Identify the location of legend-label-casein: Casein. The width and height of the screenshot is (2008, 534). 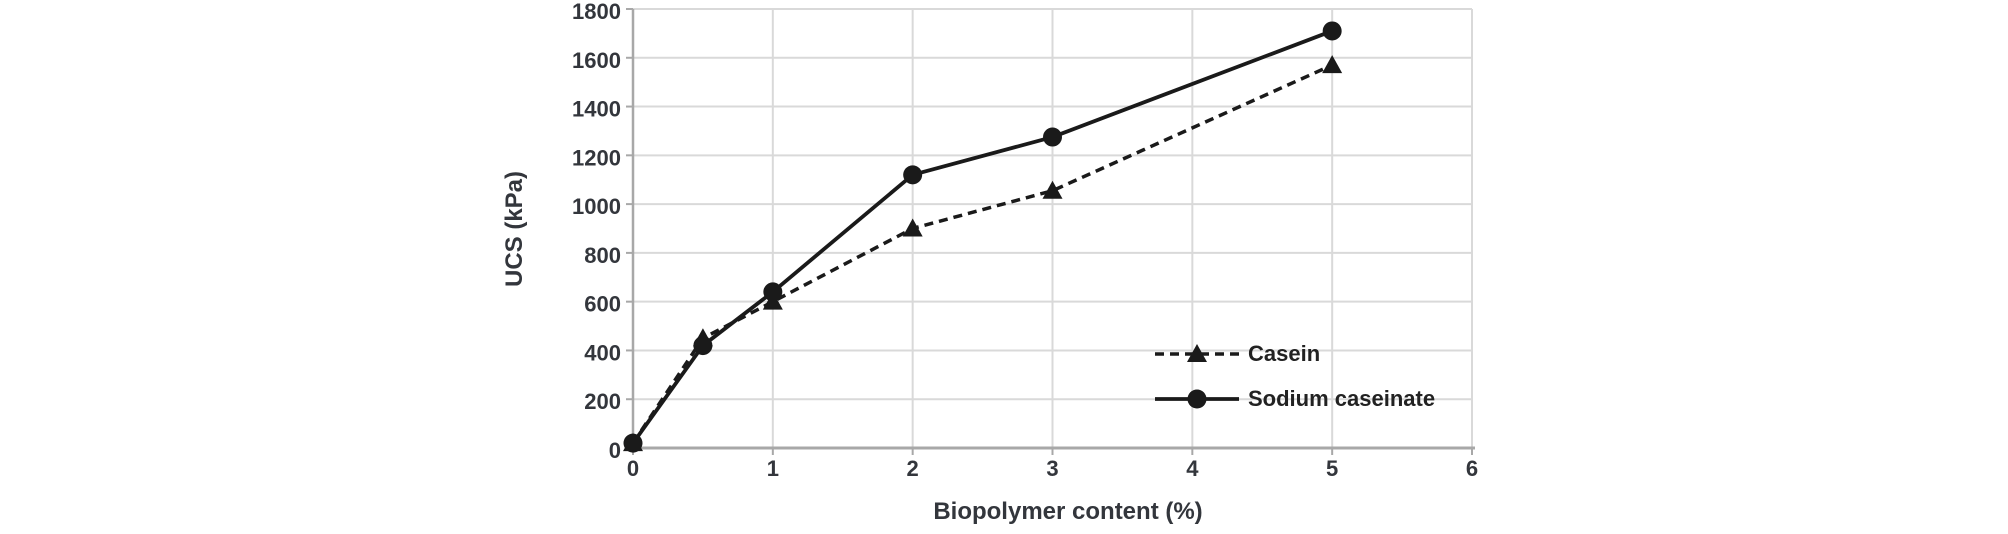
(1284, 353).